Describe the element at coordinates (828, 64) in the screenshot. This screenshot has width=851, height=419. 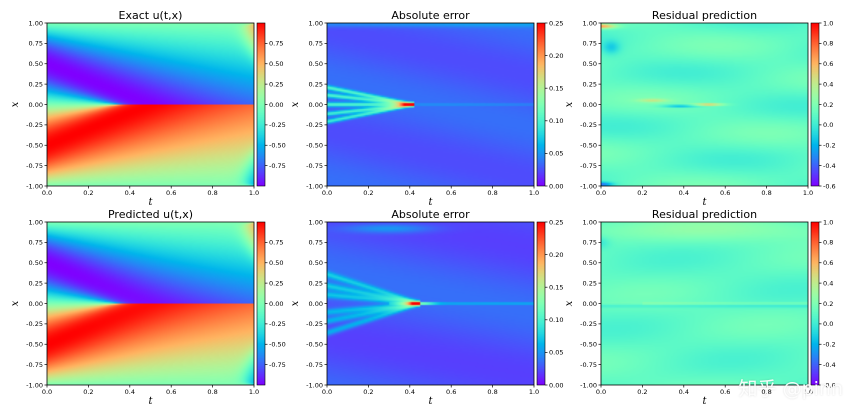
I see `colorbar-tick-label: 0.6` at that location.